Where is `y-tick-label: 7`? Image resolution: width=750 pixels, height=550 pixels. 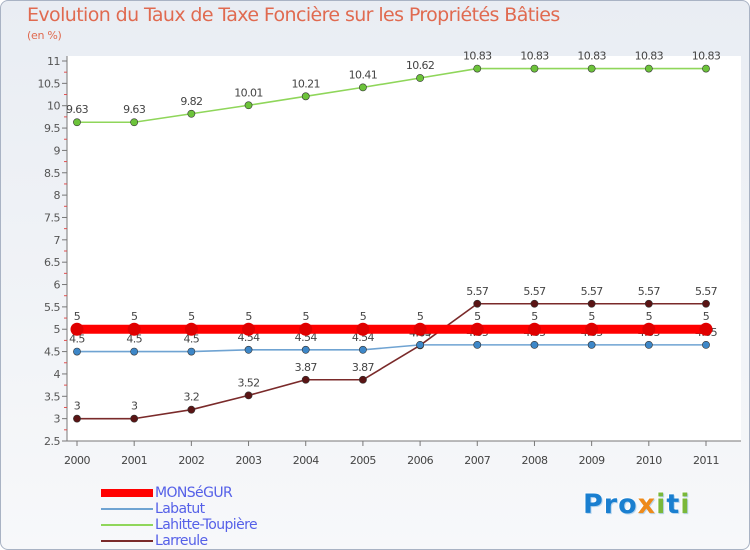 y-tick-label: 7 is located at coordinates (57, 240).